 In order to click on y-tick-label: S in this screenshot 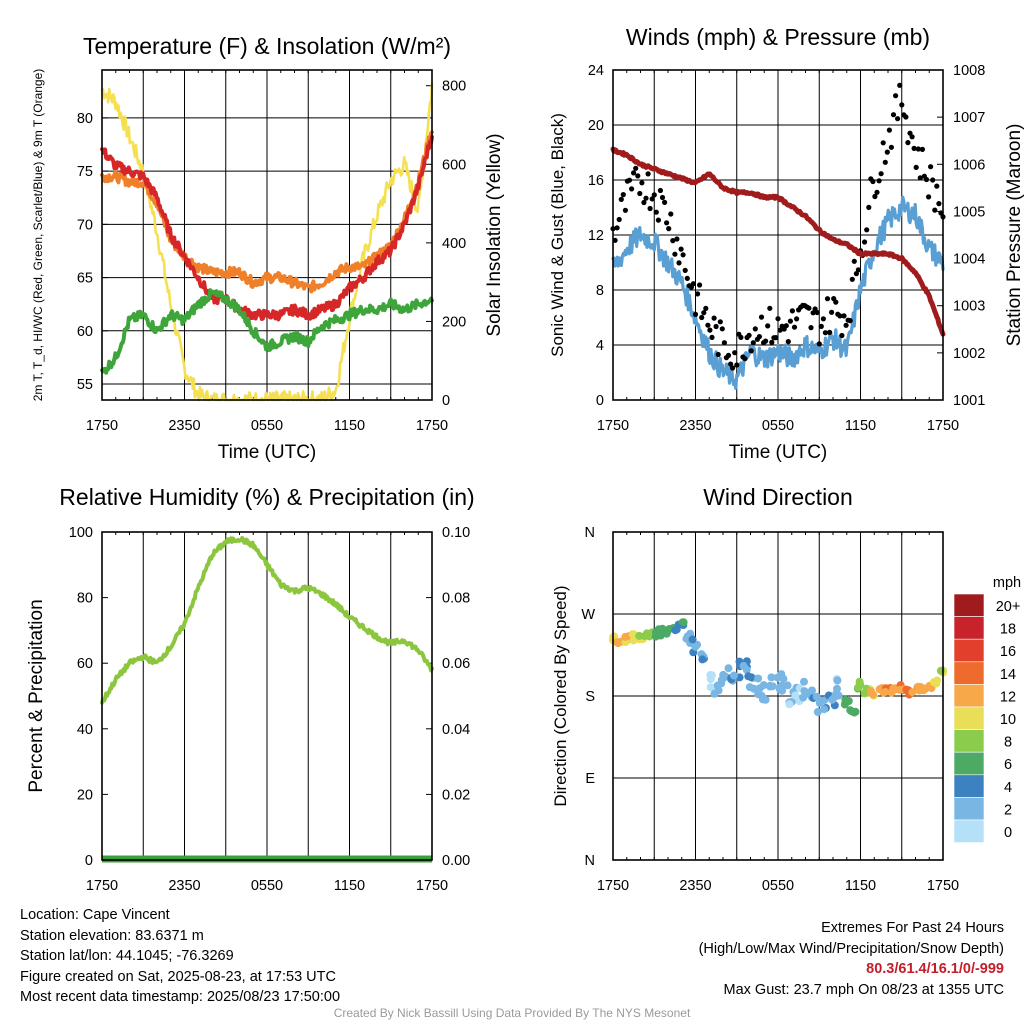, I will do `click(590, 697)`.